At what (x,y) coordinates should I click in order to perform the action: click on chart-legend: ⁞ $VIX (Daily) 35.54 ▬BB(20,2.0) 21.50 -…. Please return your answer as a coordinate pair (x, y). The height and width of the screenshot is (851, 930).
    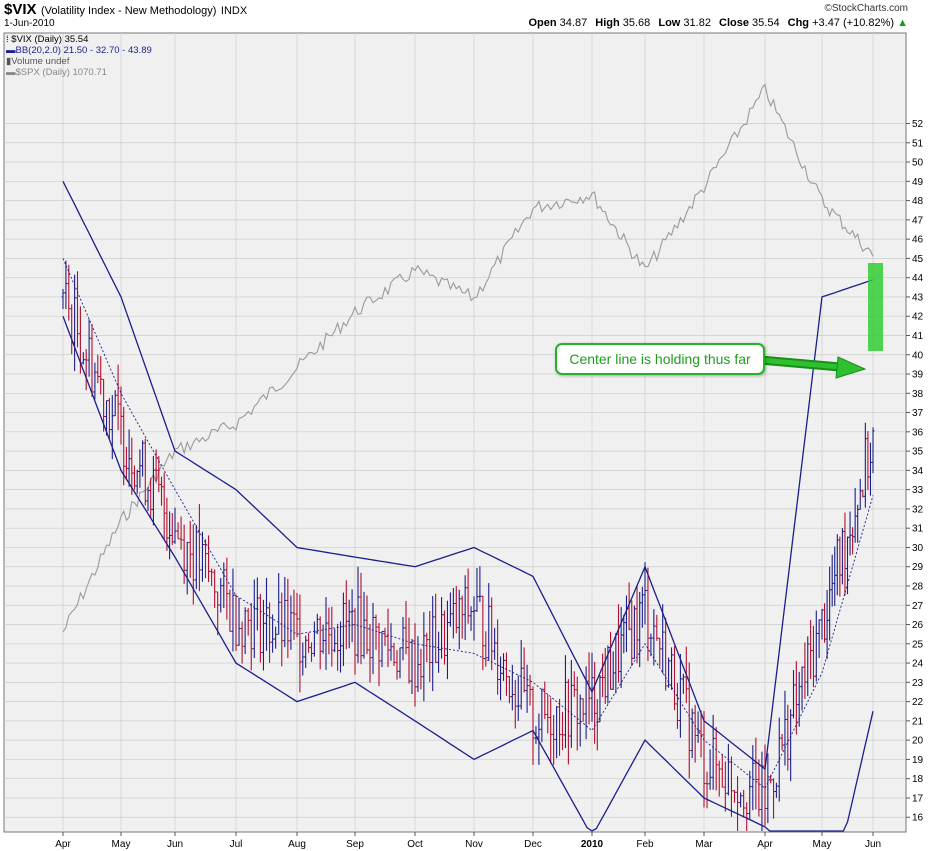
    Looking at the image, I should click on (79, 56).